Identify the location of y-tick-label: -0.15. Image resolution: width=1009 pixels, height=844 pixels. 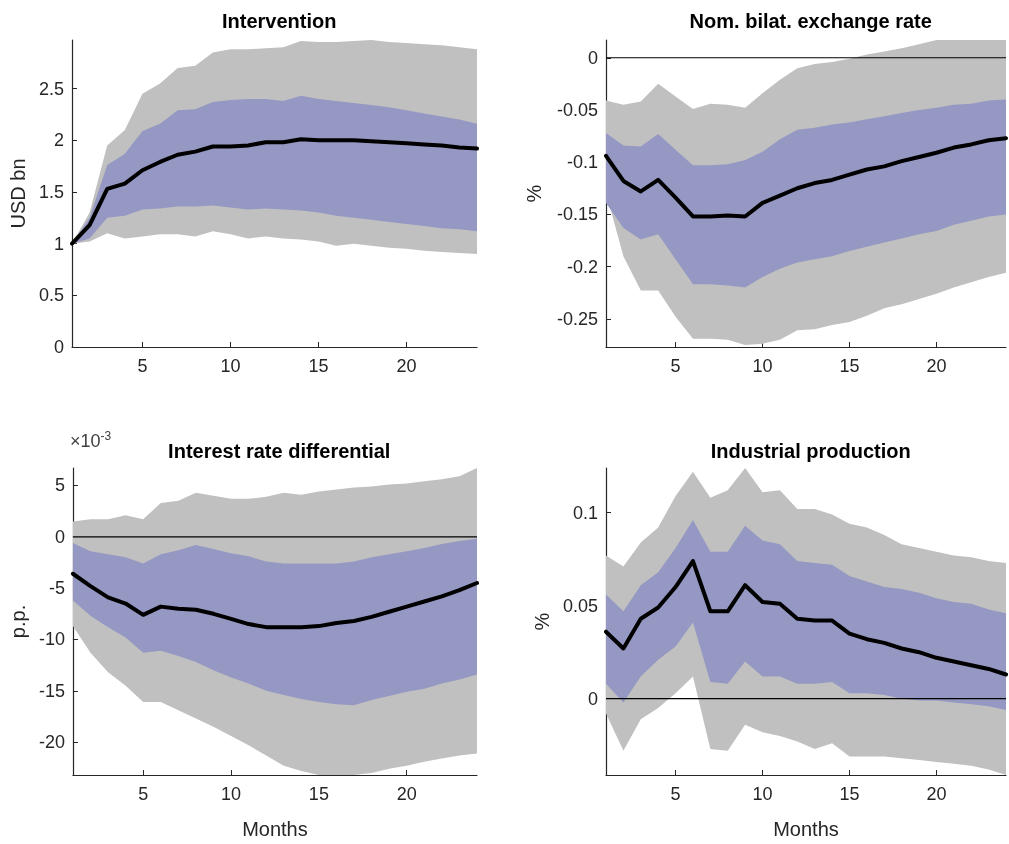
(577, 214).